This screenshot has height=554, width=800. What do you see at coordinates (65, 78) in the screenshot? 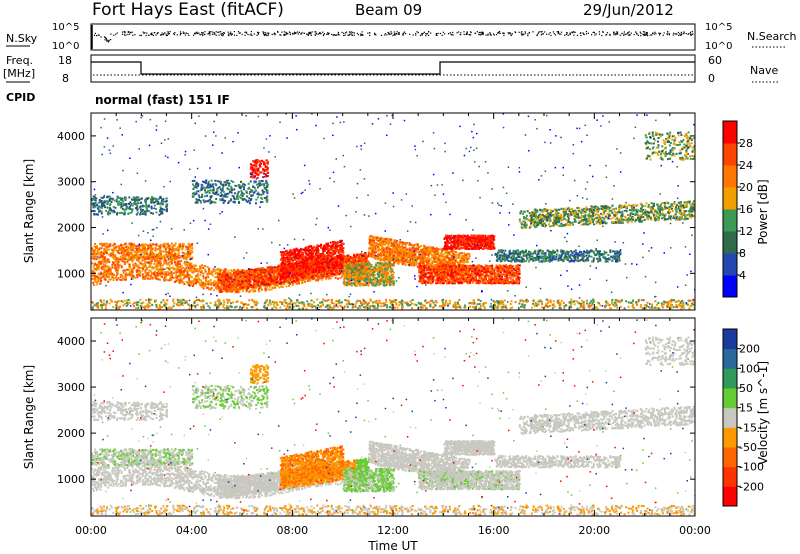
I see `freq-tick-bottom: 8` at bounding box center [65, 78].